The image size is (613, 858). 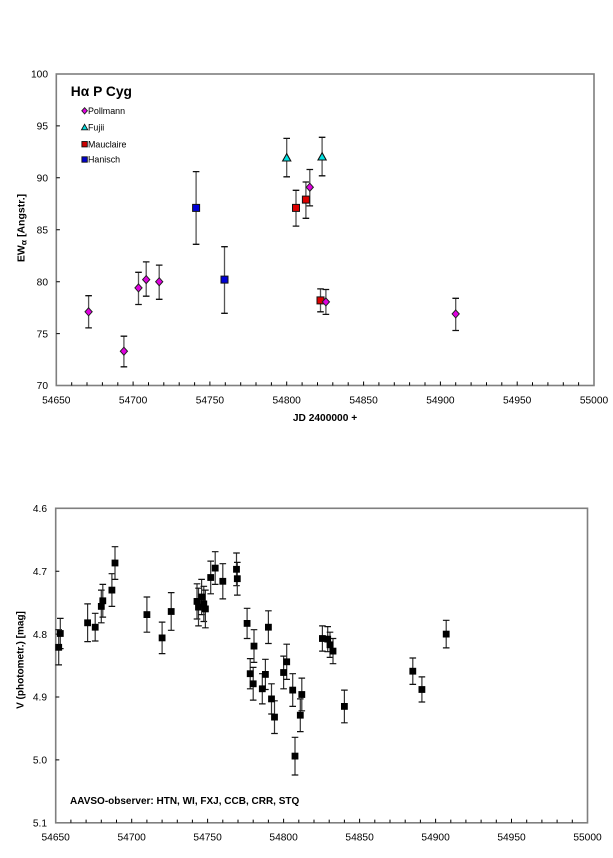 I want to click on svg-text: Pollmann, so click(x=106, y=111).